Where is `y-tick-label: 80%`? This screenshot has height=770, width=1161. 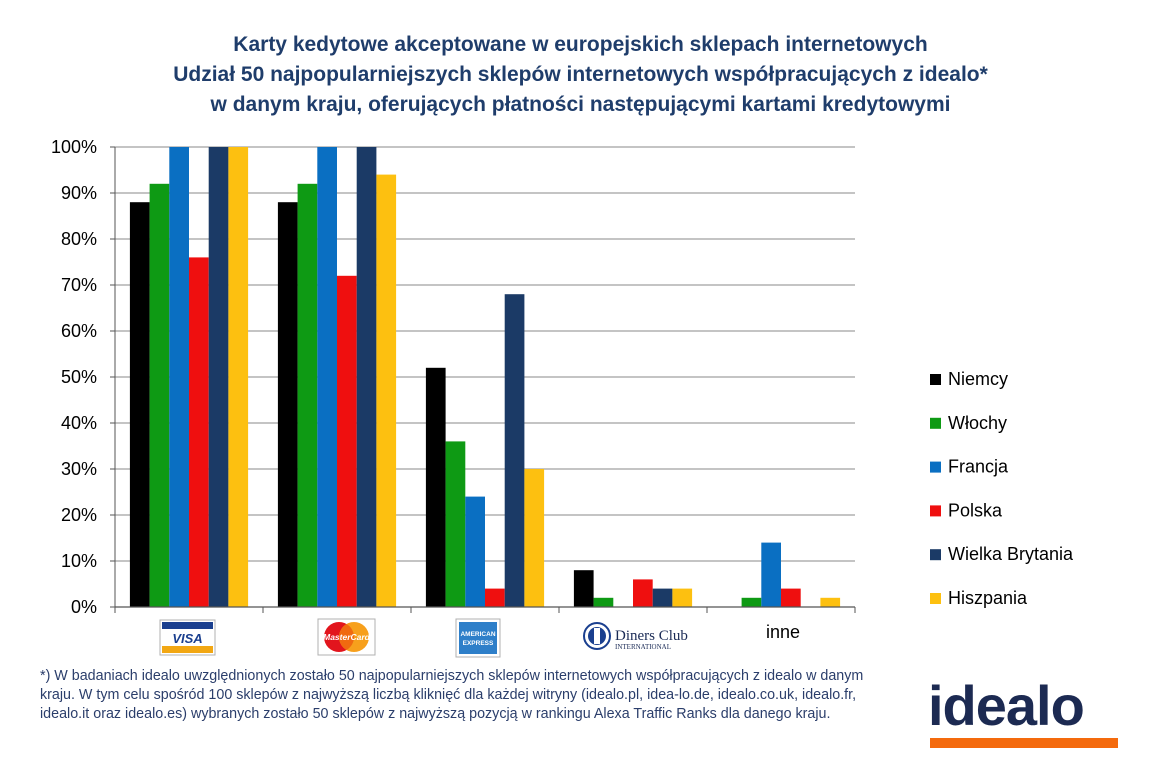 y-tick-label: 80% is located at coordinates (79, 239).